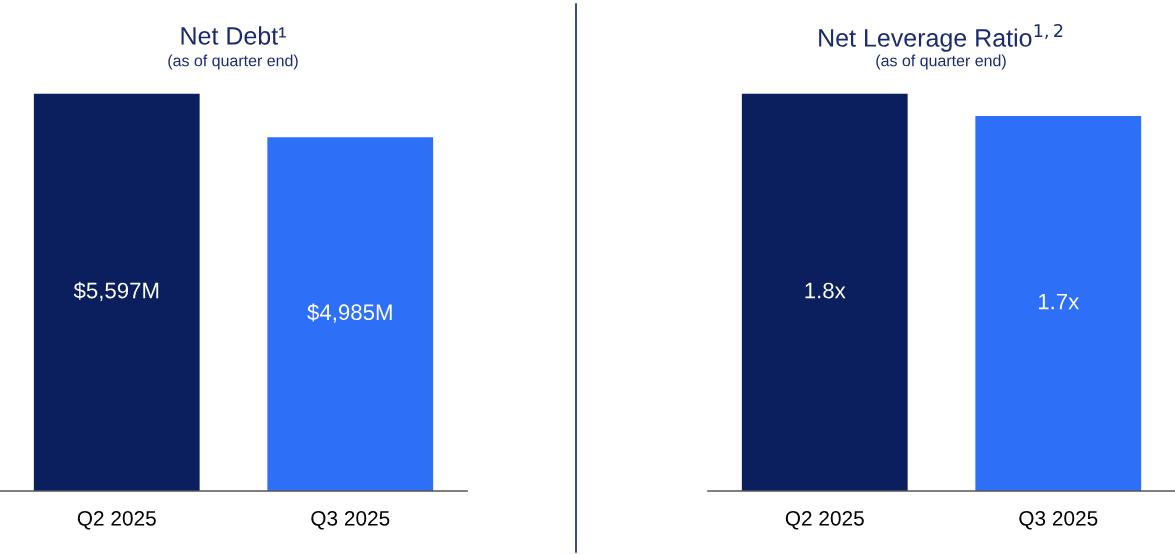  I want to click on data-label: $4,985M, so click(349, 313).